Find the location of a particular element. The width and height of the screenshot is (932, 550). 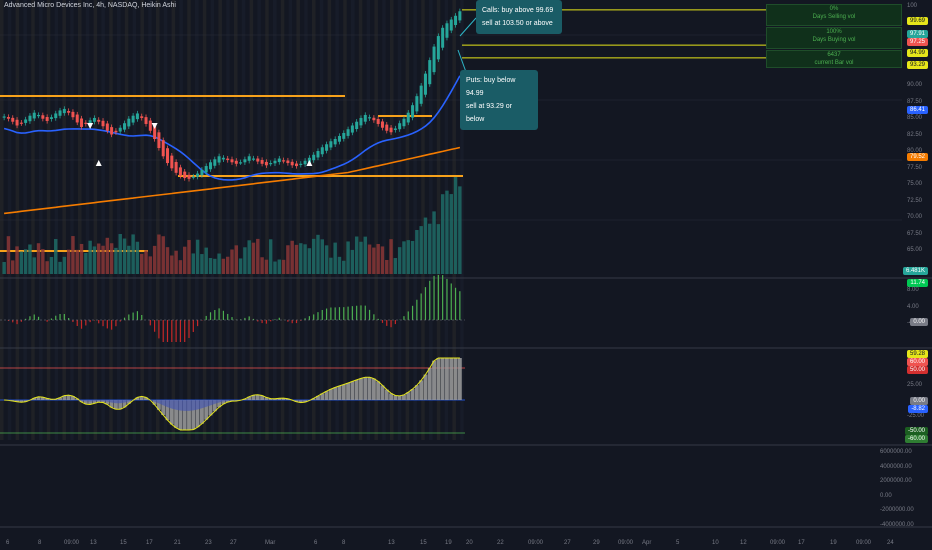

calls-buy-text: Calls: buy above 99.69 is located at coordinates (518, 10).